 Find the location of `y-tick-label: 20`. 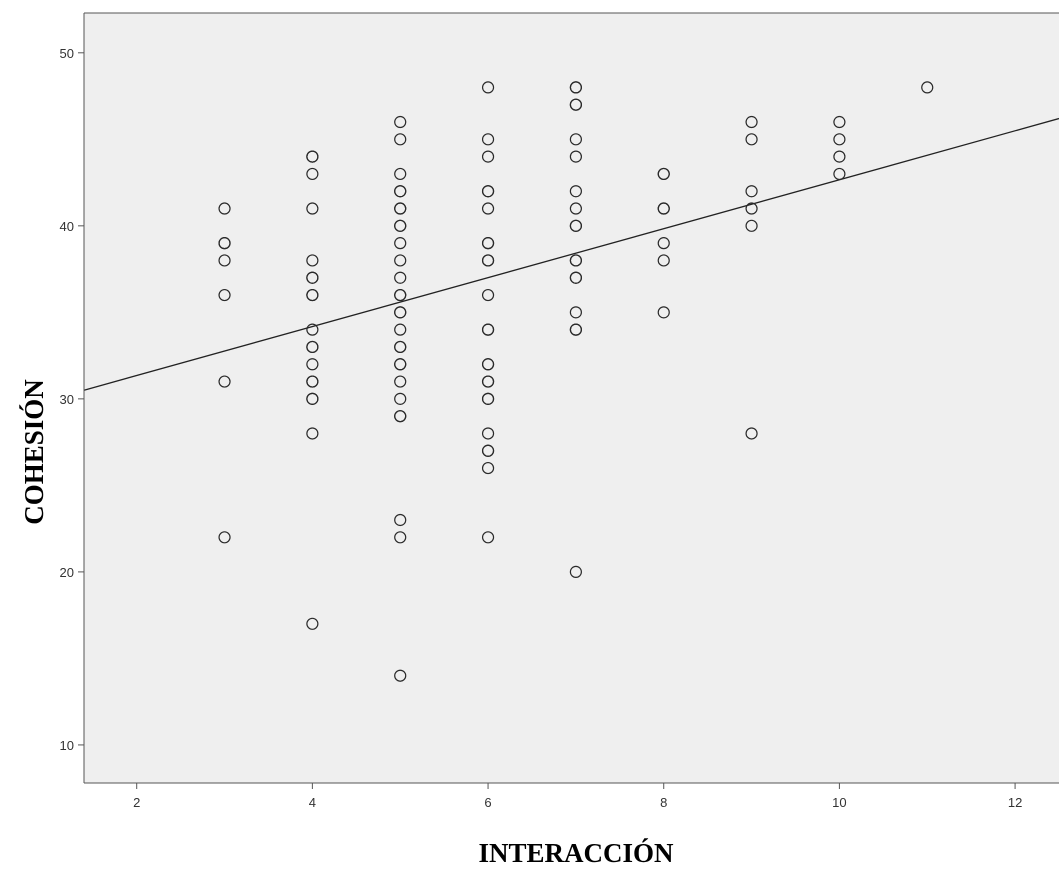

y-tick-label: 20 is located at coordinates (67, 572).